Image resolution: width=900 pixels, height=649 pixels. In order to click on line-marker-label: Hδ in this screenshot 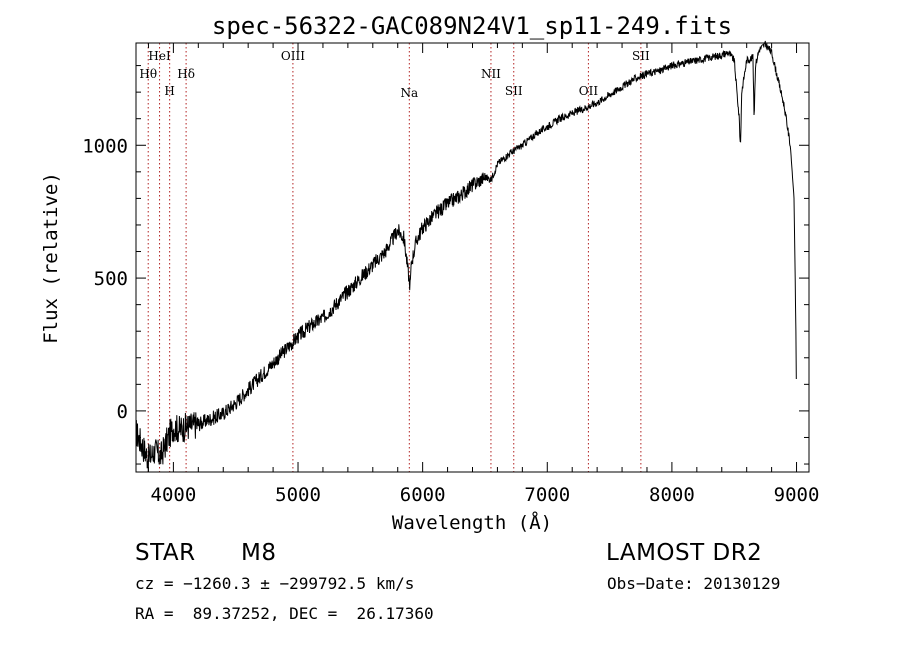, I will do `click(186, 74)`.